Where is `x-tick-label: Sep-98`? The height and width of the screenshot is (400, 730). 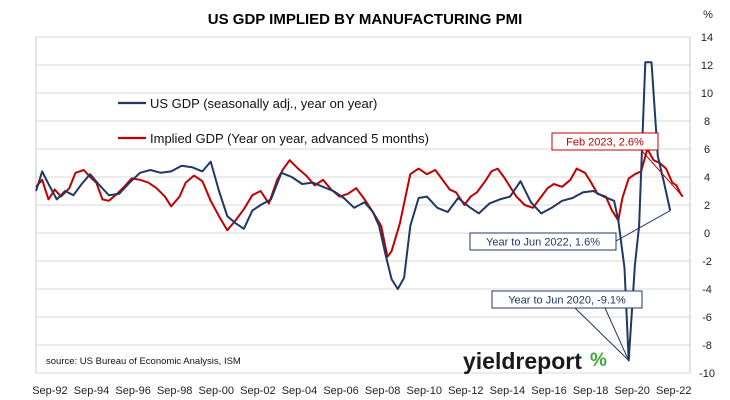 x-tick-label: Sep-98 is located at coordinates (174, 391).